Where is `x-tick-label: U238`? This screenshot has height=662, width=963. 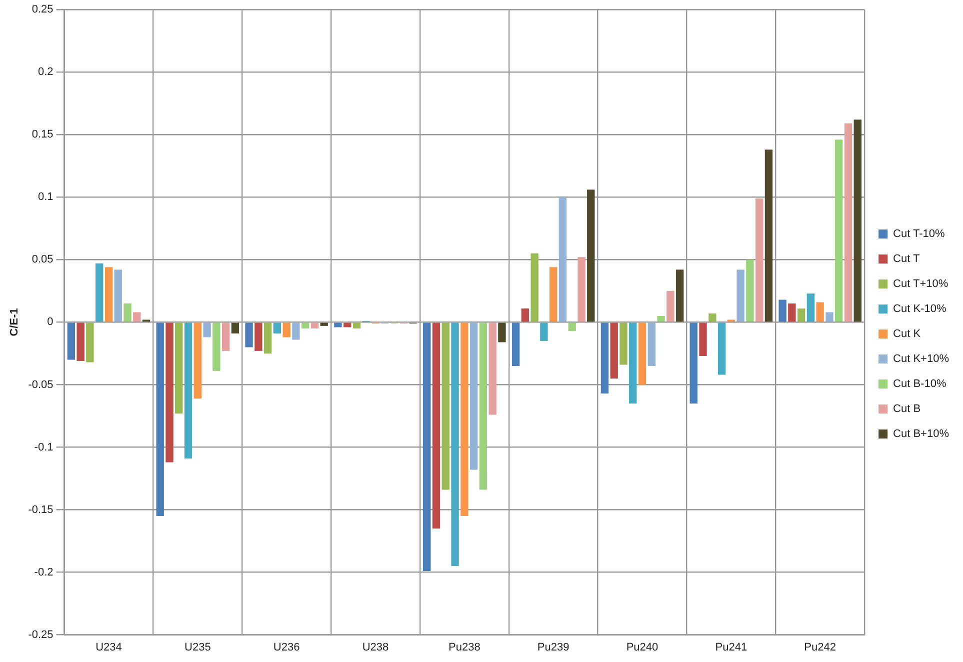
x-tick-label: U238 is located at coordinates (375, 647).